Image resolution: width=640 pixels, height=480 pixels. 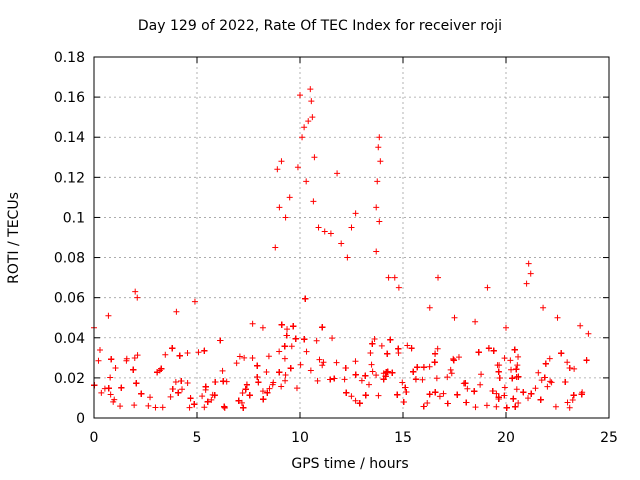 What do you see at coordinates (80, 419) in the screenshot?
I see `y-tick-label: 0` at bounding box center [80, 419].